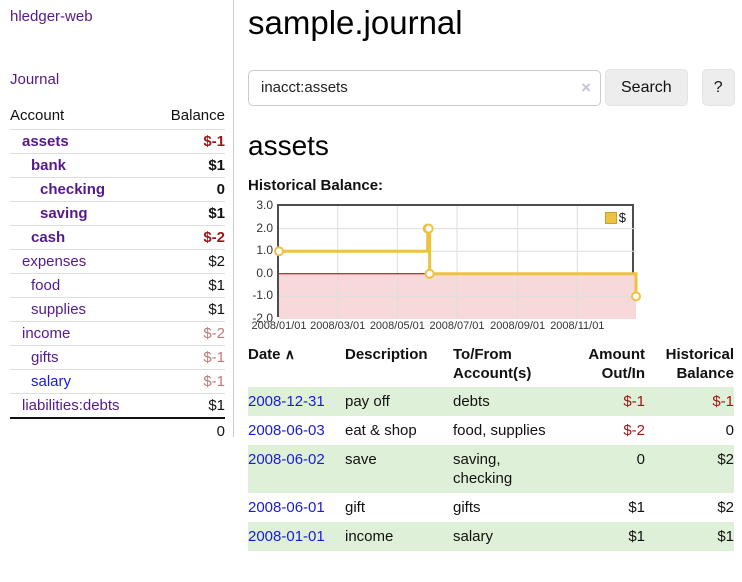 Image resolution: width=742 pixels, height=582 pixels. I want to click on register-description: pay off, so click(367, 401).